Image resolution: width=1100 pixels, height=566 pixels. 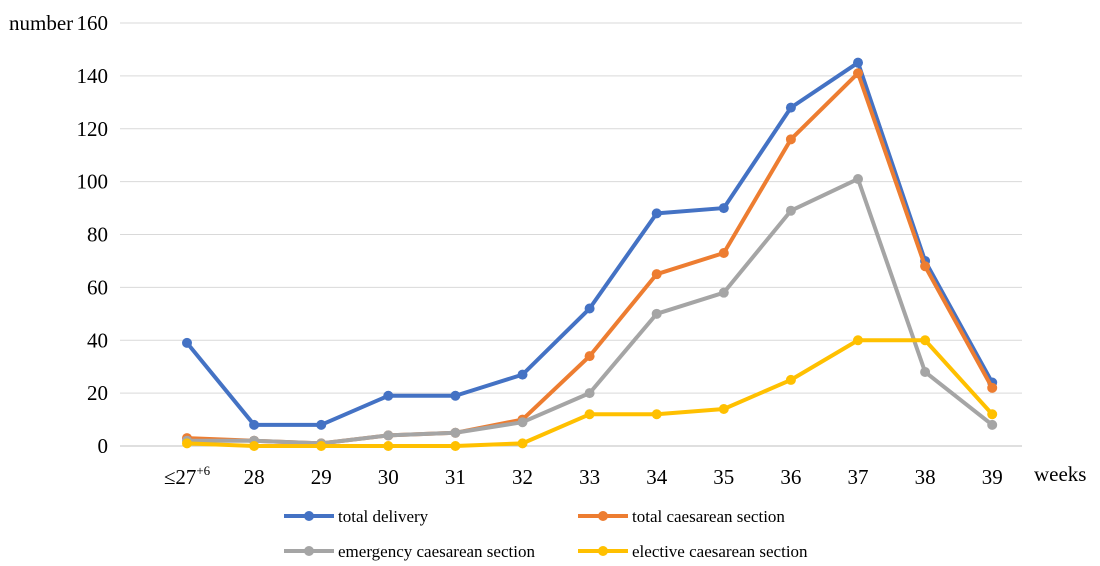 What do you see at coordinates (790, 477) in the screenshot?
I see `x-tick-label-36: 36` at bounding box center [790, 477].